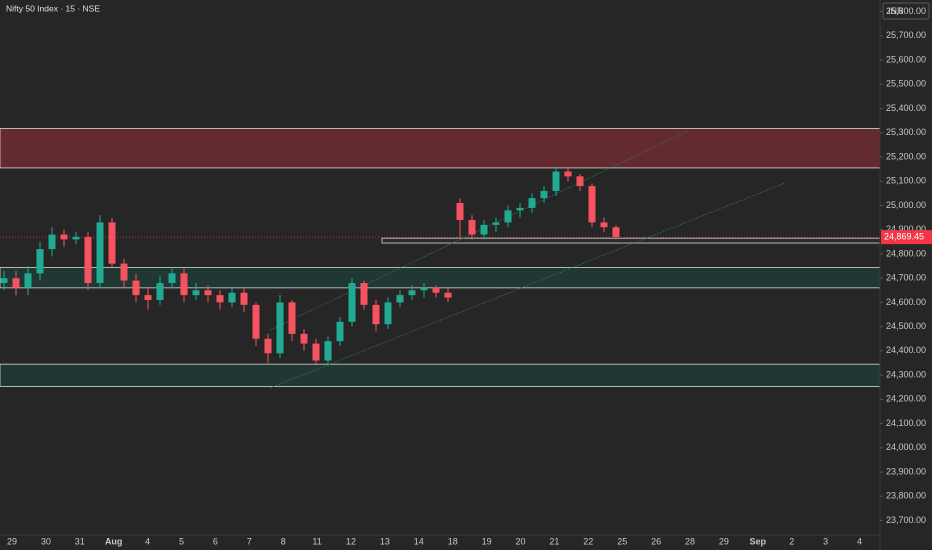 This screenshot has height=550, width=932. I want to click on y-tick-label: 23,800.00, so click(906, 496).